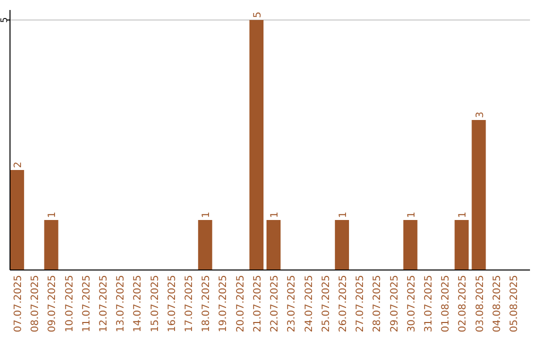 This screenshot has height=340, width=540. What do you see at coordinates (36, 303) in the screenshot?
I see `x-tick-label: 08.07.2025` at bounding box center [36, 303].